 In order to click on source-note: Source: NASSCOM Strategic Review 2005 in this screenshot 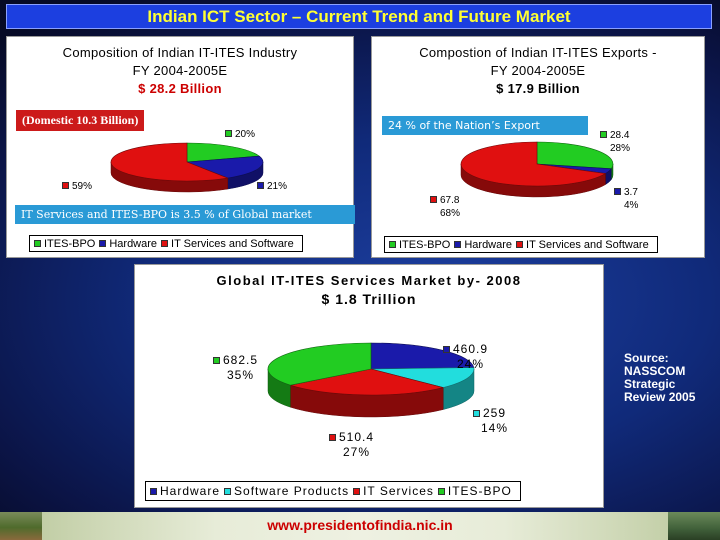, I will do `click(669, 378)`.